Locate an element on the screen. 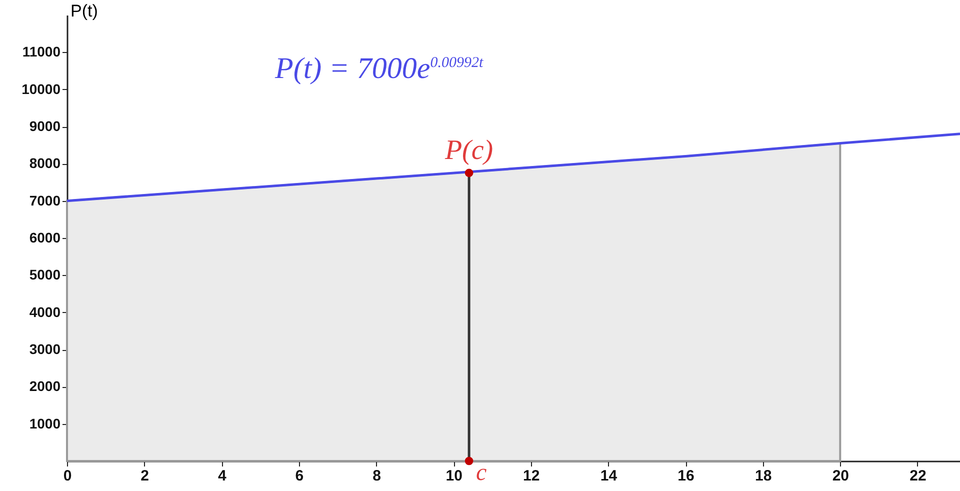  x-tick-label: 10 is located at coordinates (454, 476).